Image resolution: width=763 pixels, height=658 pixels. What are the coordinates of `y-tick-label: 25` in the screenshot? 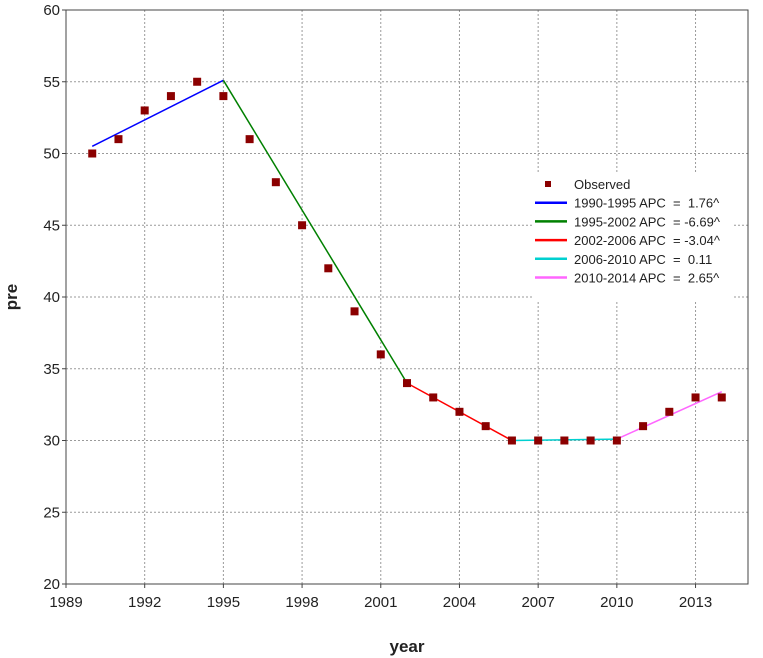 It's located at (51, 512).